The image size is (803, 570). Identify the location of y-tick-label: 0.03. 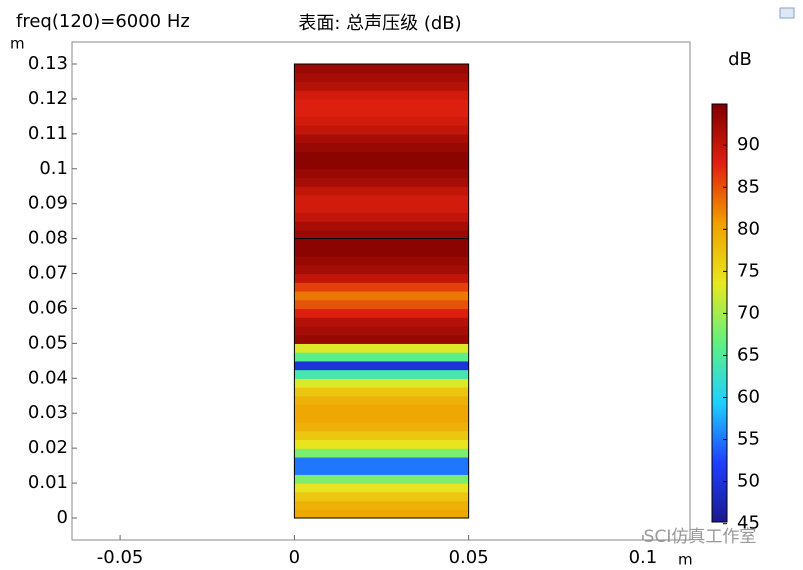
(48, 412).